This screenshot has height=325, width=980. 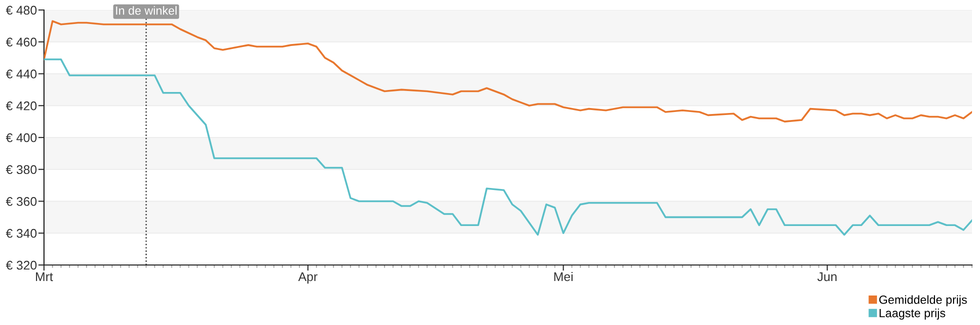 I want to click on y-tick-label: € 380, so click(x=21, y=169).